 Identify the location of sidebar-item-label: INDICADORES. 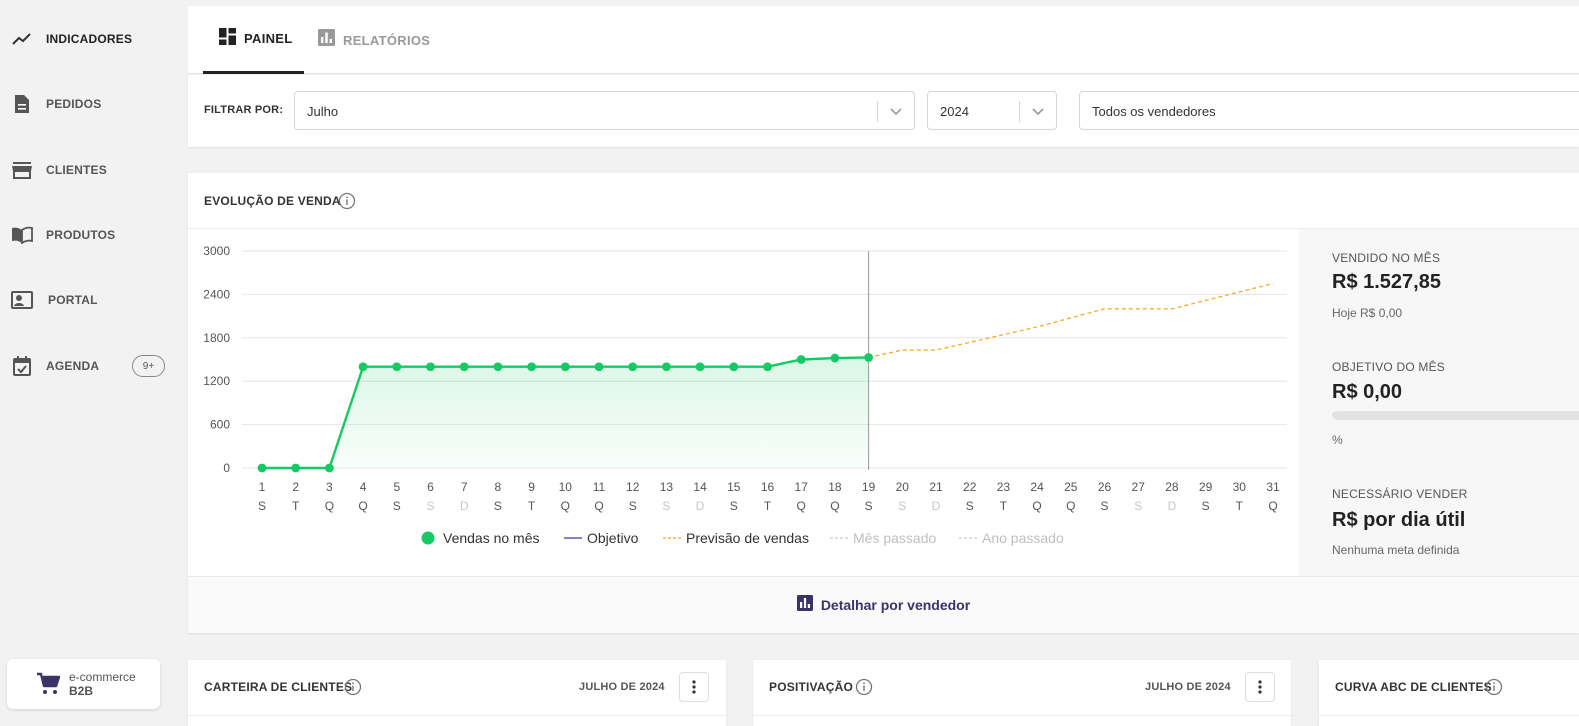
(89, 39).